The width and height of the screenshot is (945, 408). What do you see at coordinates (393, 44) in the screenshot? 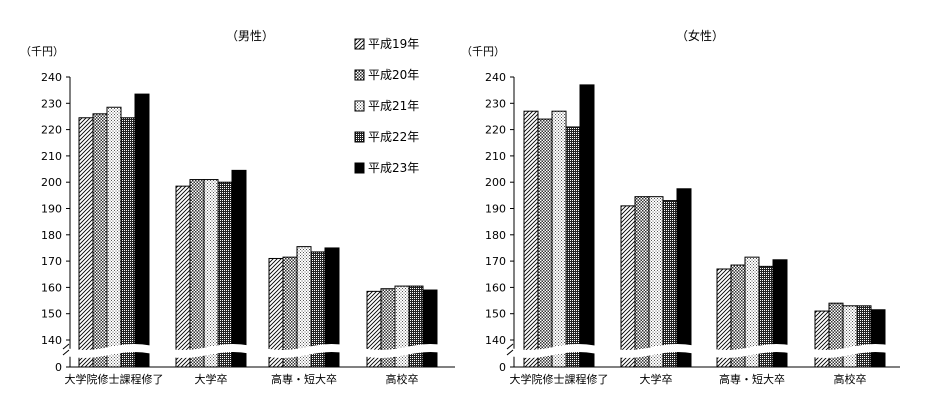
I see `legend-label-1: 平成19年` at bounding box center [393, 44].